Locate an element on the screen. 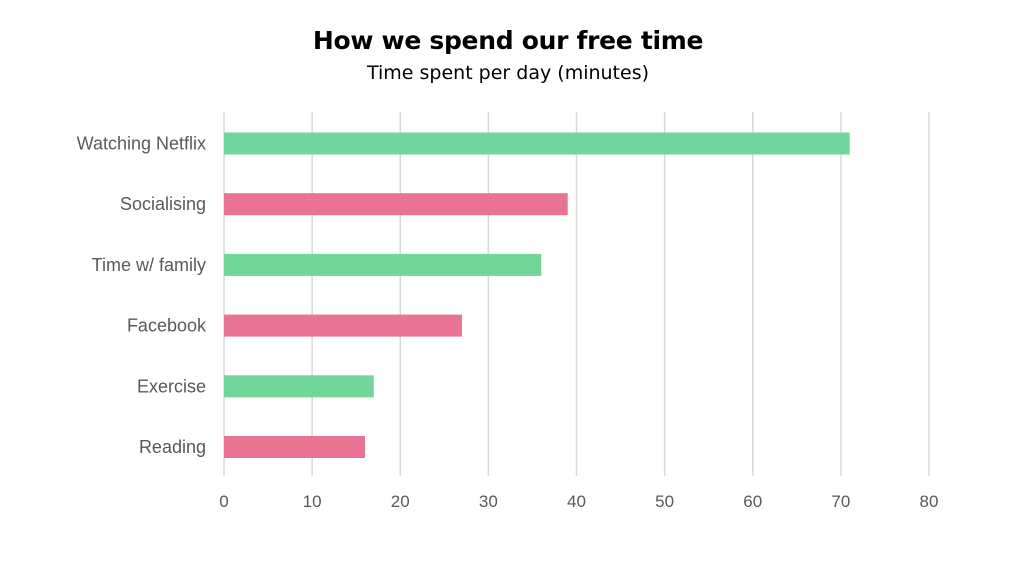 The image size is (1024, 571). x-tick-label: 60 is located at coordinates (752, 501).